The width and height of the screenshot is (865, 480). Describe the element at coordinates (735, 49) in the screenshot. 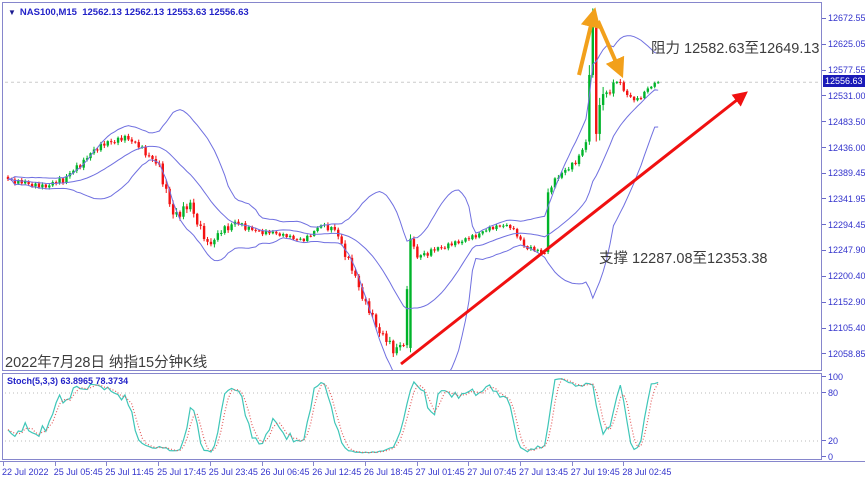

I see `resistance-annotation: 阻力 12582.63至12649.13` at that location.